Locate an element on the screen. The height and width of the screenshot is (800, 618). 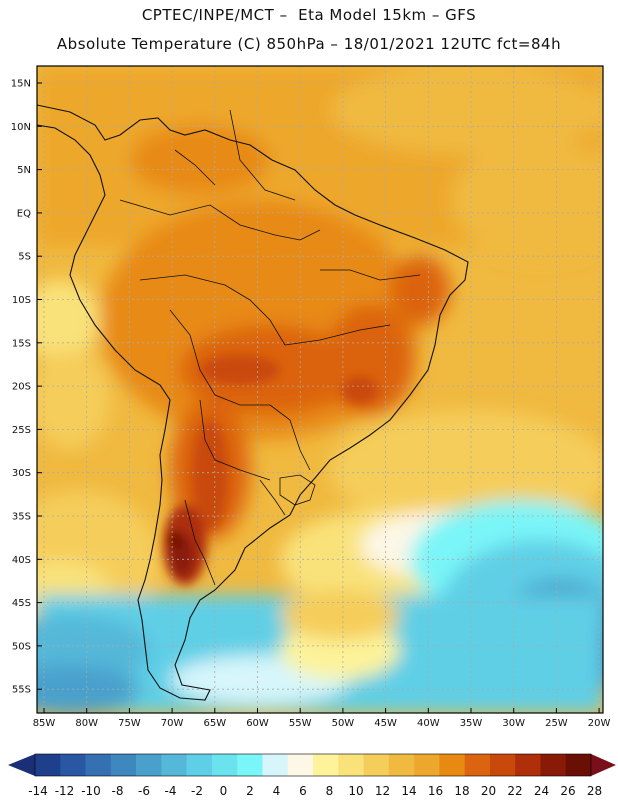
colorbar-label: -4 is located at coordinates (171, 791).